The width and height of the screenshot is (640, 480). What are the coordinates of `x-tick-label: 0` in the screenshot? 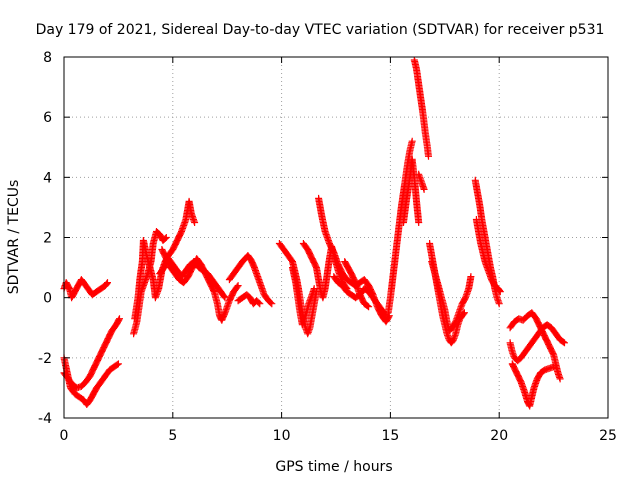 It's located at (64, 436).